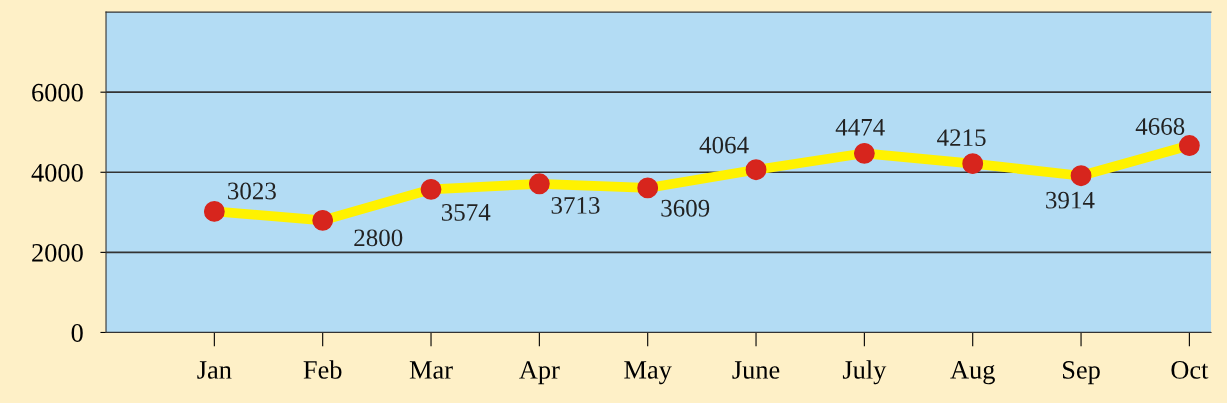 The width and height of the screenshot is (1227, 403). Describe the element at coordinates (1190, 370) in the screenshot. I see `x-tick-label: Oct` at that location.